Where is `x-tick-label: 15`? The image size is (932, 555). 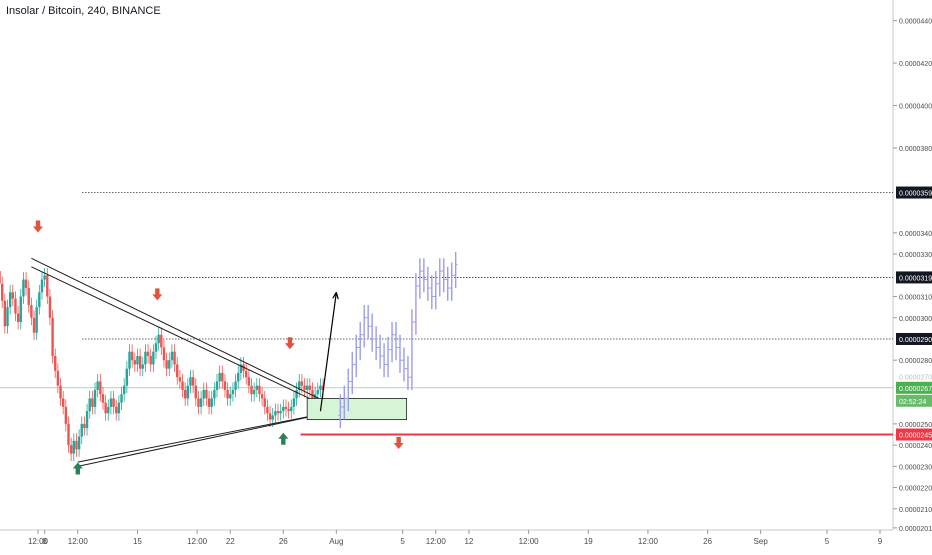 x-tick-label: 15 is located at coordinates (137, 541).